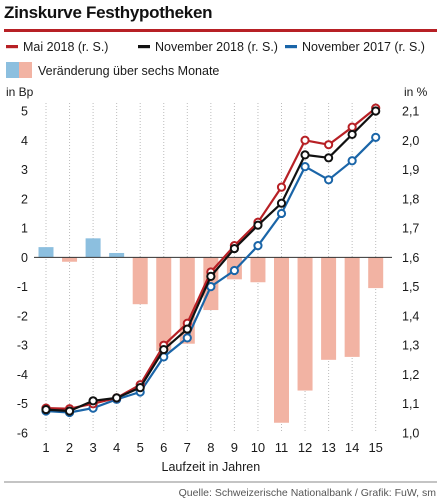 The image size is (441, 502). Describe the element at coordinates (69, 447) in the screenshot. I see `x-tick-label: 2` at that location.